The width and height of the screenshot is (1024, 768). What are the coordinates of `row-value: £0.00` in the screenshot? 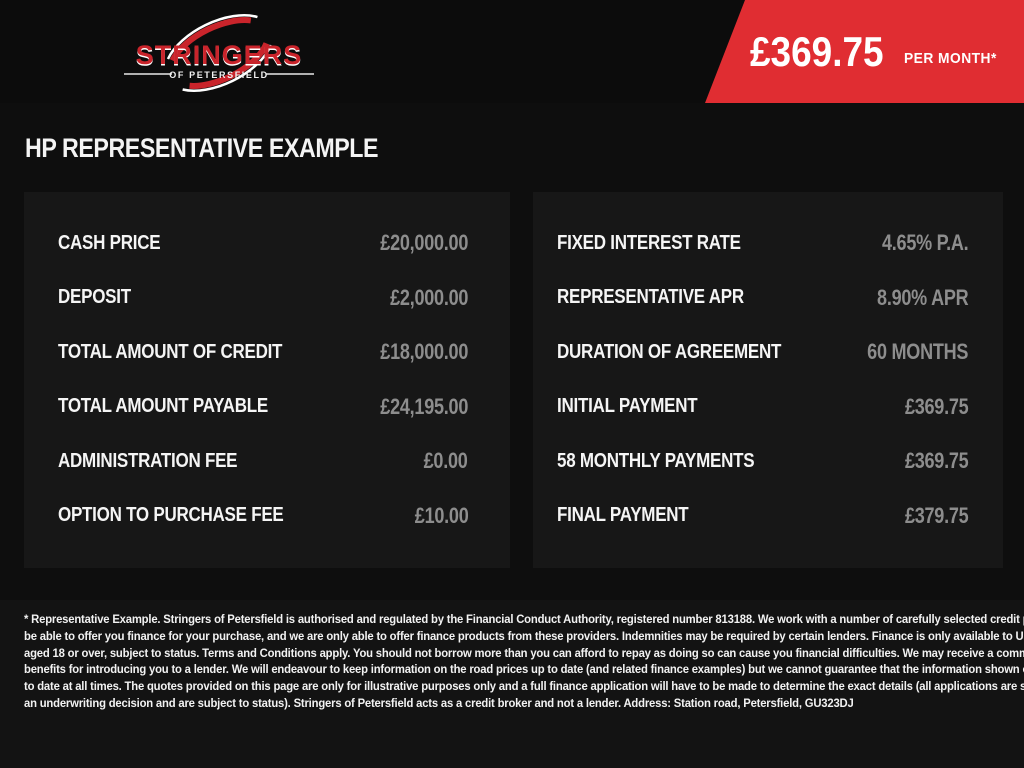 It's located at (446, 461).